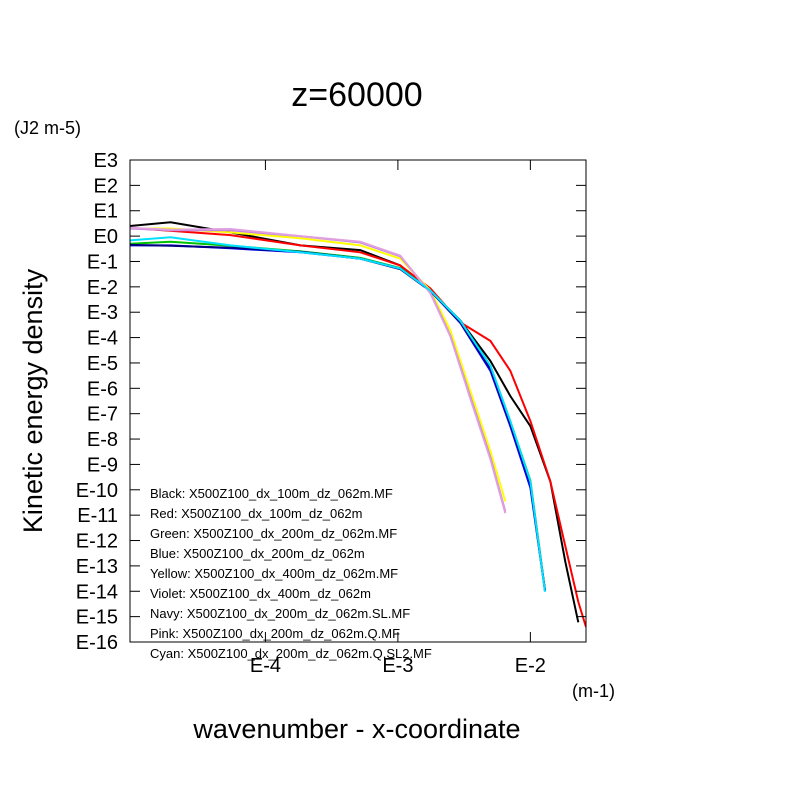  Describe the element at coordinates (102, 415) in the screenshot. I see `y-tick-label: E-7` at that location.